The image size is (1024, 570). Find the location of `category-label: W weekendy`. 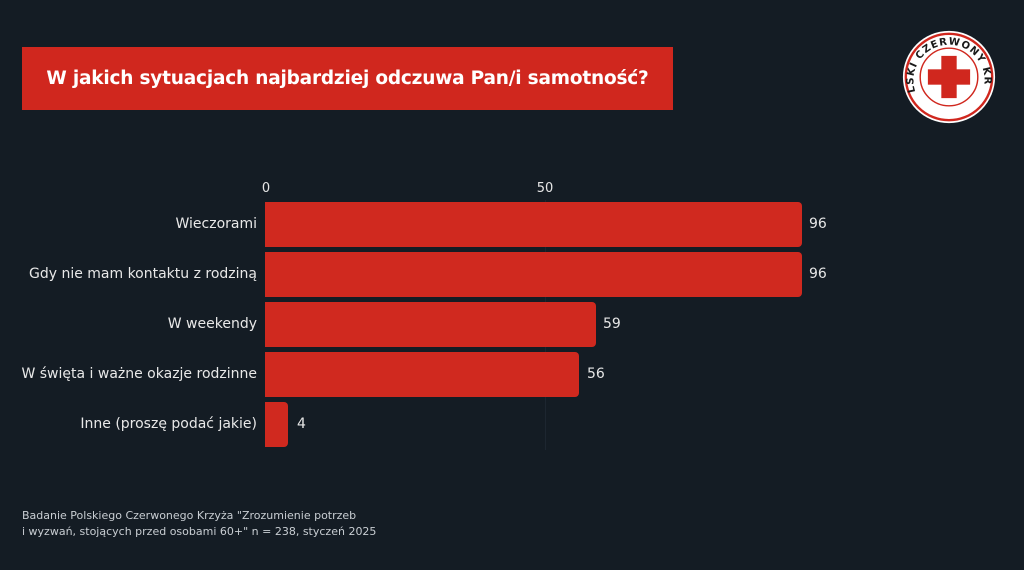

category-label: W weekendy is located at coordinates (212, 324).